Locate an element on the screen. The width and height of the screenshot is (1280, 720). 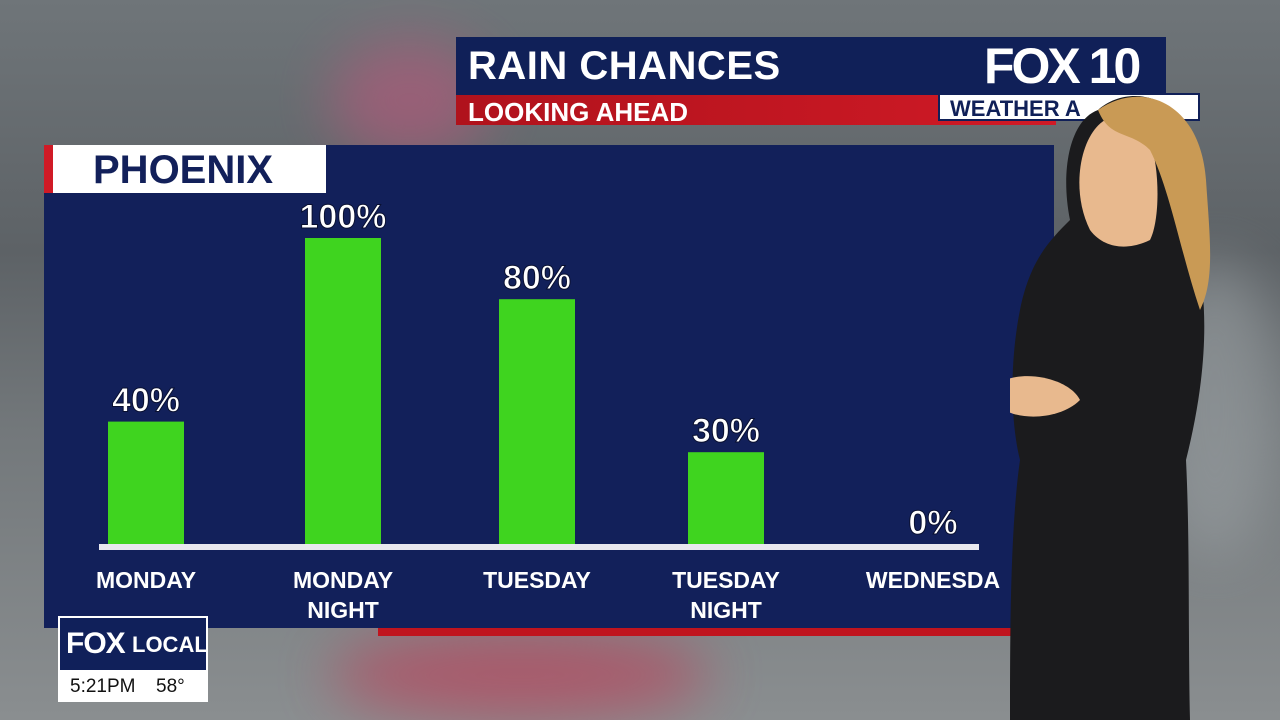
board-accent-line is located at coordinates (716, 632).